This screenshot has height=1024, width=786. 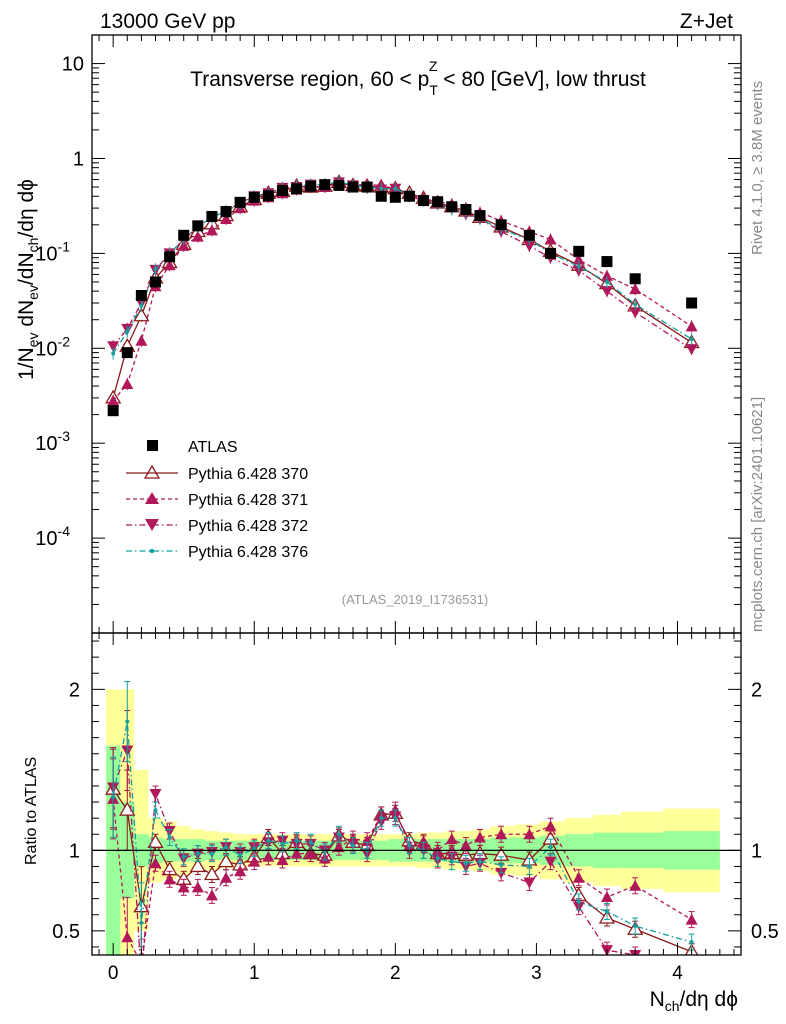 What do you see at coordinates (28, 279) in the screenshot?
I see `y-axis-label: 1/Nev dNev/dNch/dη dϕ` at bounding box center [28, 279].